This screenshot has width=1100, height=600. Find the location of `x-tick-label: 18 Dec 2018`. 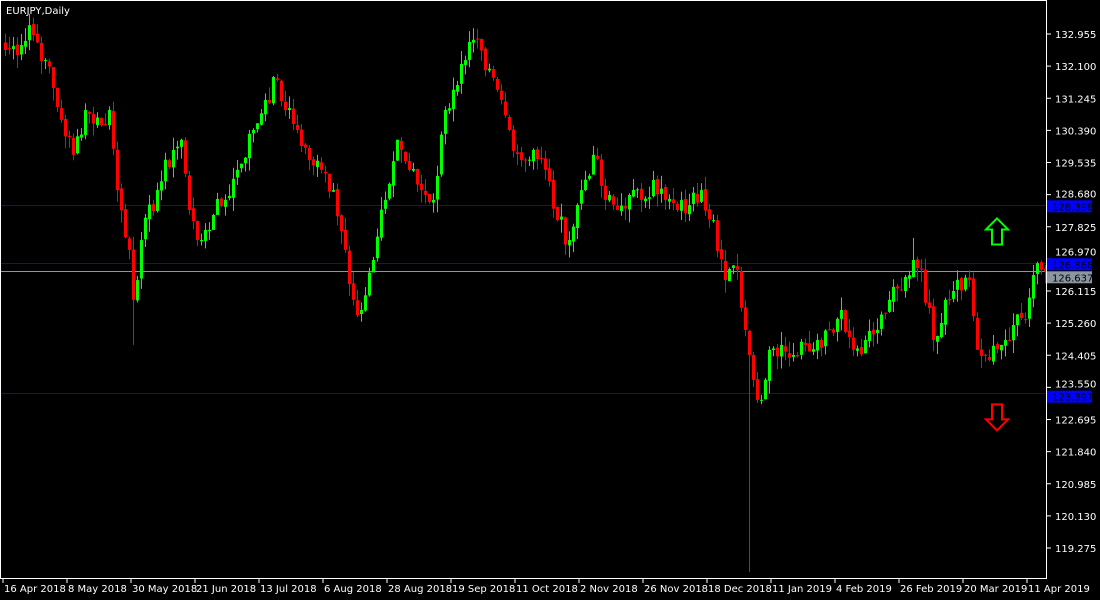

x-tick-label: 18 Dec 2018 is located at coordinates (740, 589).